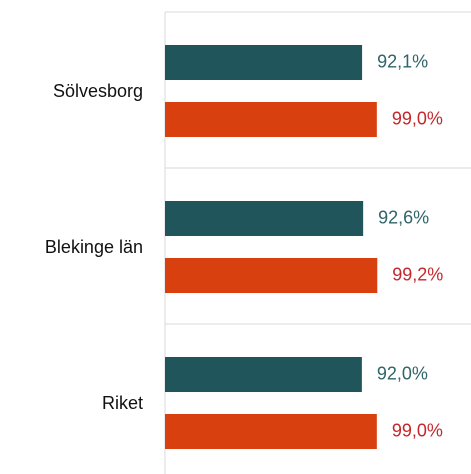 This screenshot has height=474, width=471. What do you see at coordinates (94, 247) in the screenshot?
I see `category-label: Blekinge län` at bounding box center [94, 247].